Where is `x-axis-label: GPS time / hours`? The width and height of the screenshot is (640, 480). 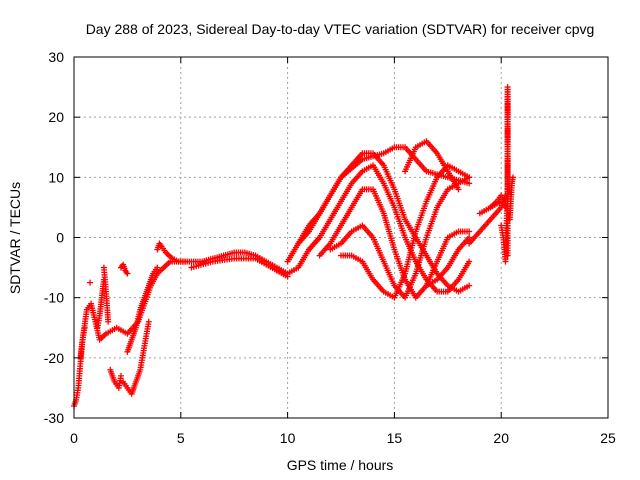 x-axis-label: GPS time / hours is located at coordinates (340, 465).